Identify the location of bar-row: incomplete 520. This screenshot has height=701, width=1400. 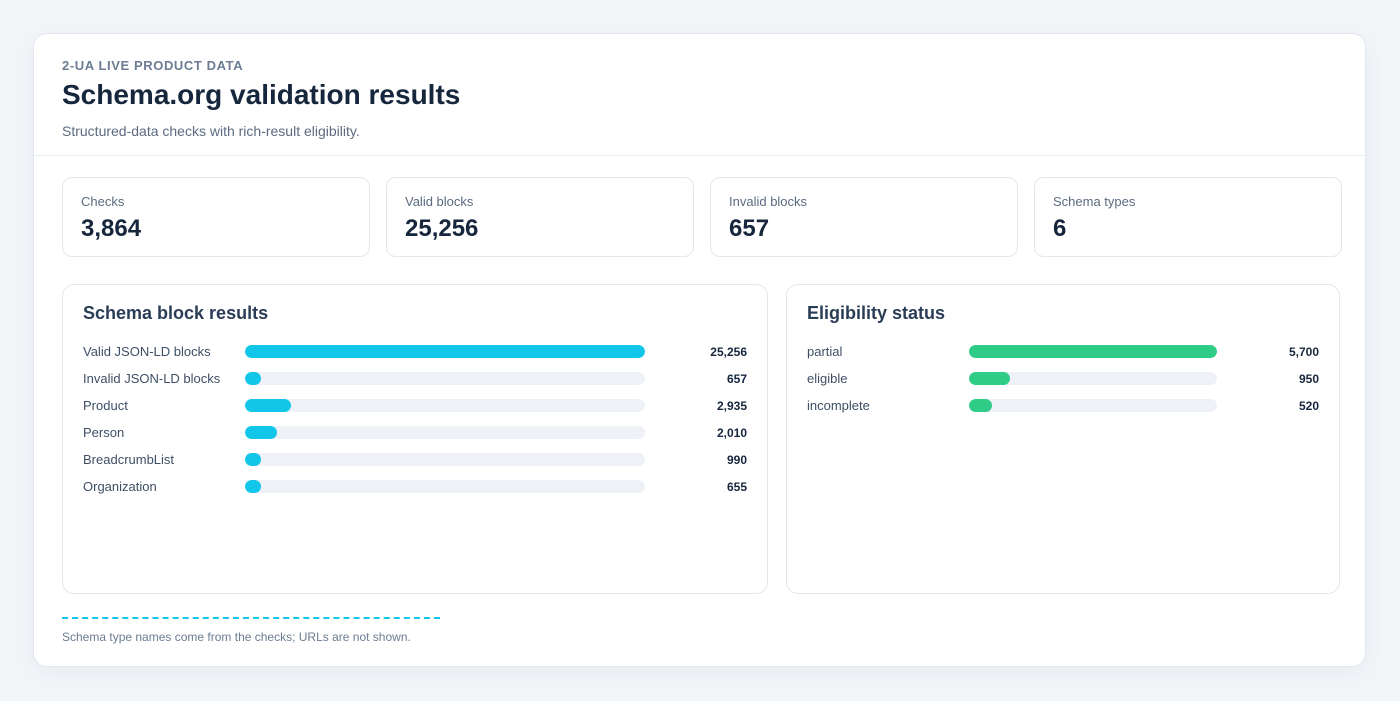
(1063, 405).